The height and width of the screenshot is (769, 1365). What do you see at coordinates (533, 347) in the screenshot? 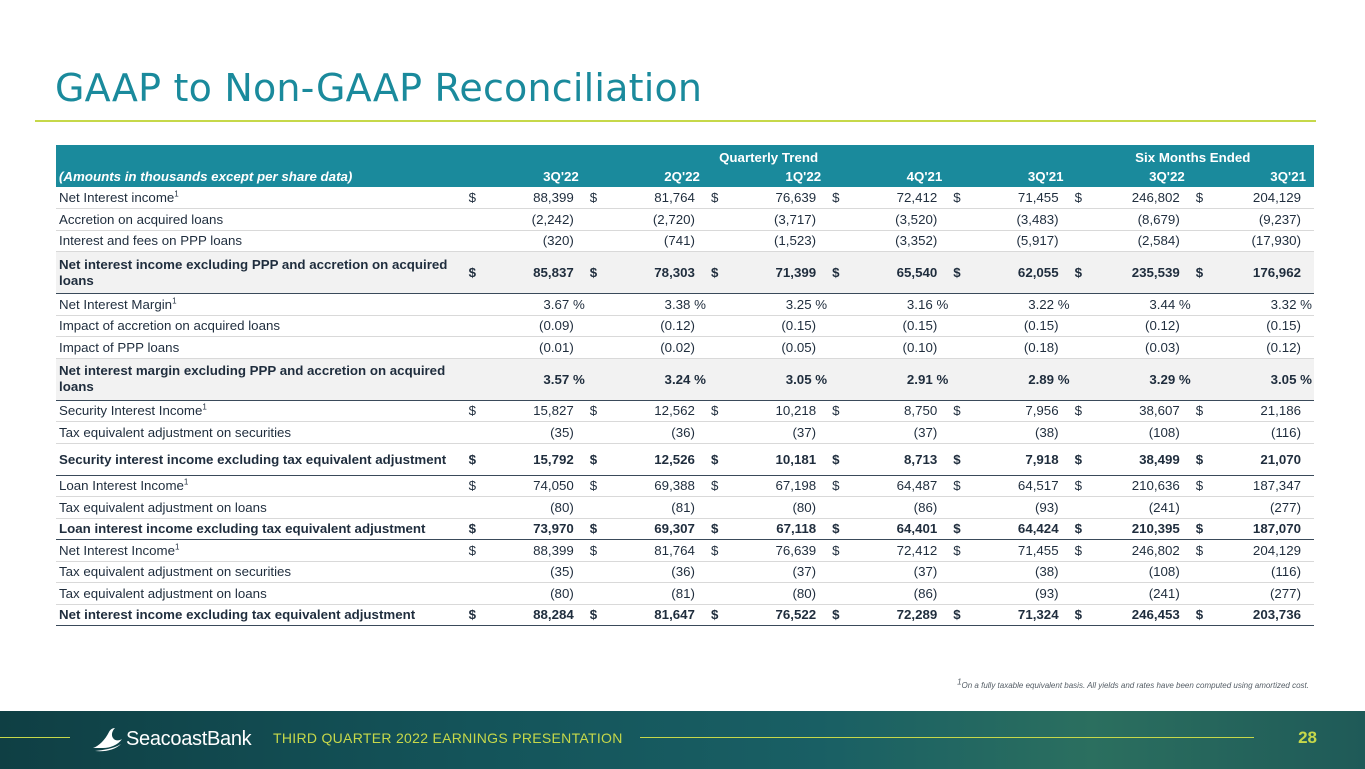
I see `value-cell: (0.01)` at bounding box center [533, 347].